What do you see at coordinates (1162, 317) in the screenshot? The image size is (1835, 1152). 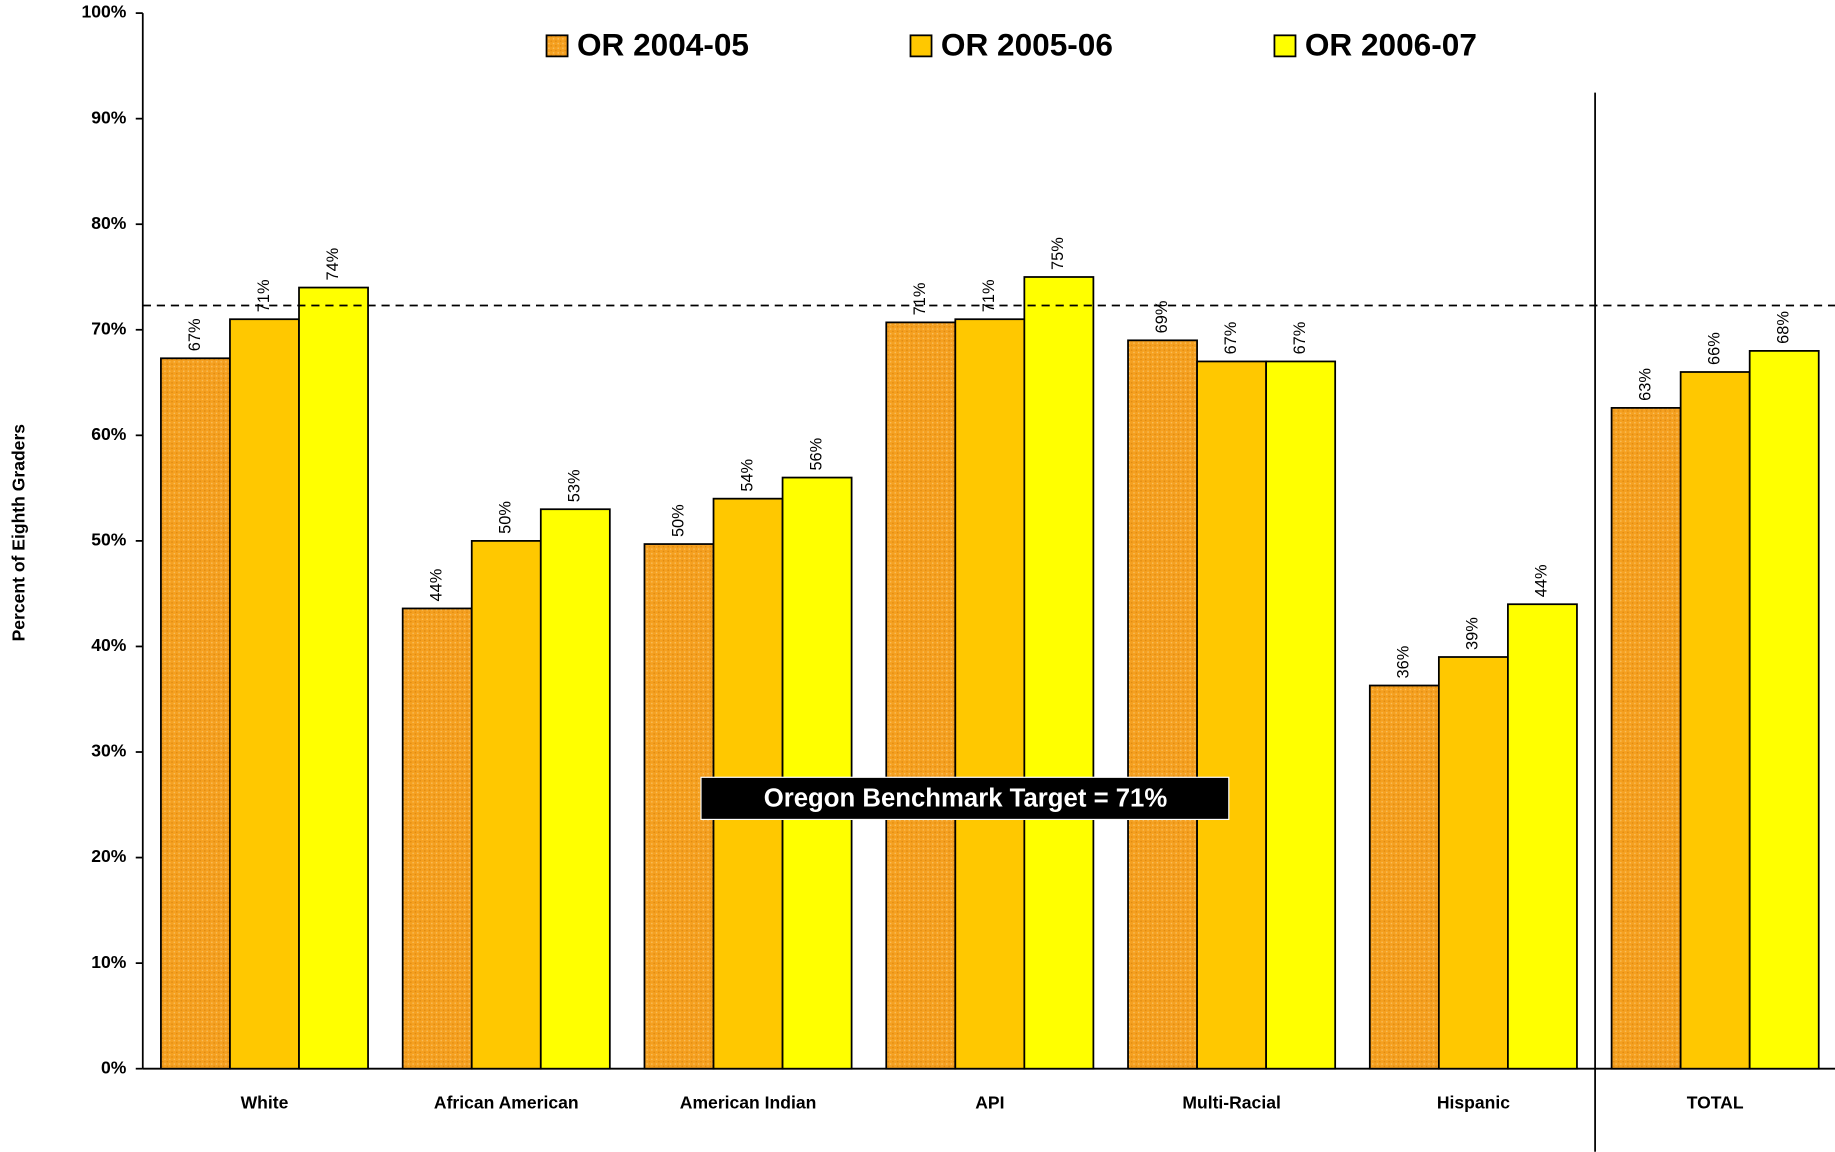 I see `value-label: 69%` at bounding box center [1162, 317].